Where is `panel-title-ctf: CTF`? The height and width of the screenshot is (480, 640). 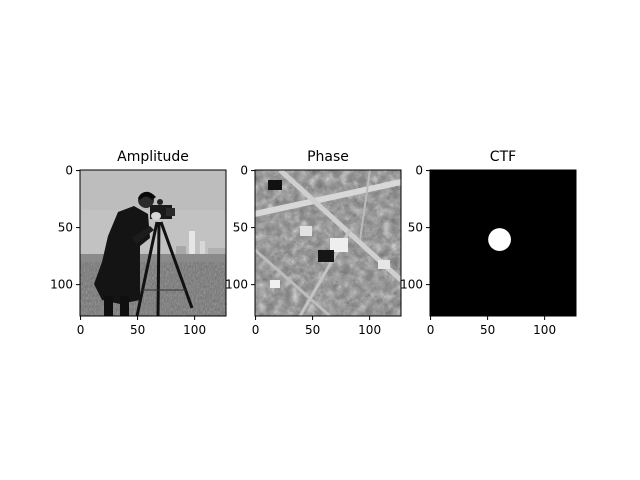
panel-title-ctf: CTF is located at coordinates (503, 157).